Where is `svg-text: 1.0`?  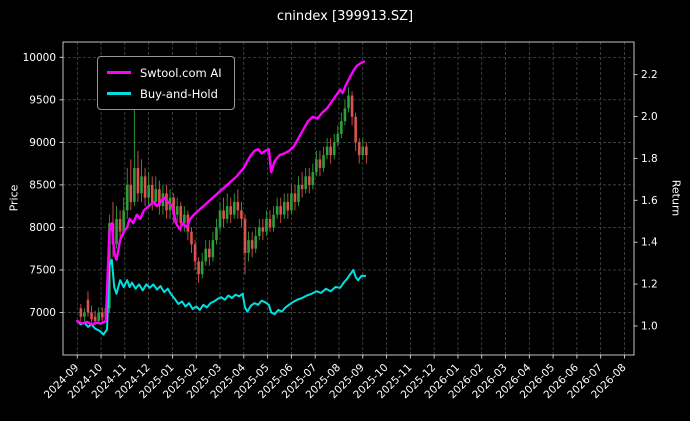 svg-text: 1.0 is located at coordinates (649, 326).